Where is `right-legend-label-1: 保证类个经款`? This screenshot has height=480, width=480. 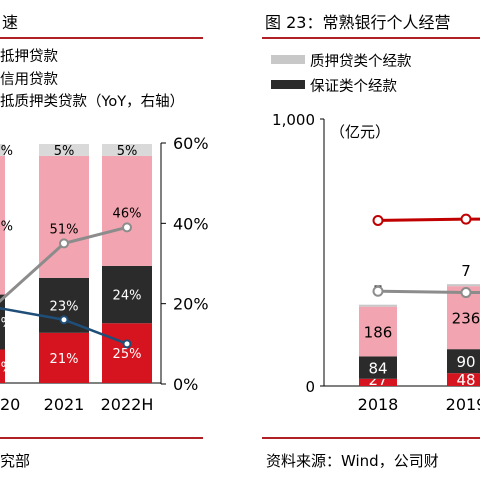
right-legend-label-1: 保证类个经款 is located at coordinates (353, 86).